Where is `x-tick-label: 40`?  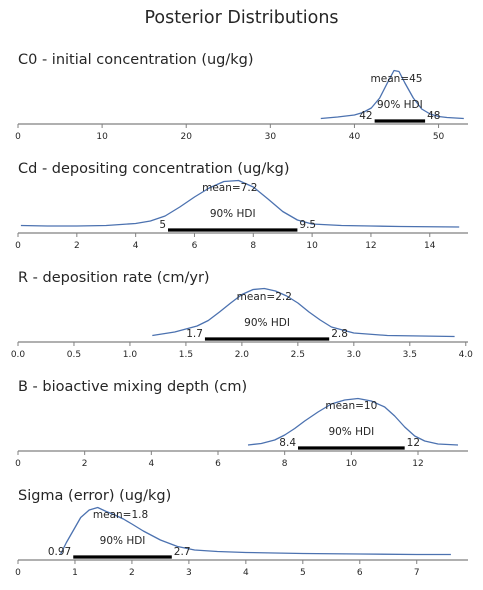
x-tick-label: 40 is located at coordinates (355, 137).